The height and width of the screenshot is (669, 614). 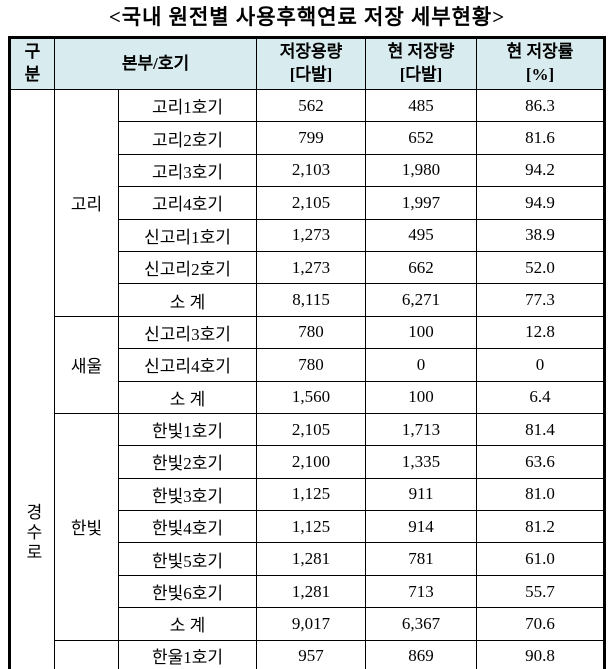 What do you see at coordinates (32, 52) in the screenshot?
I see `header-category-line1: 구` at bounding box center [32, 52].